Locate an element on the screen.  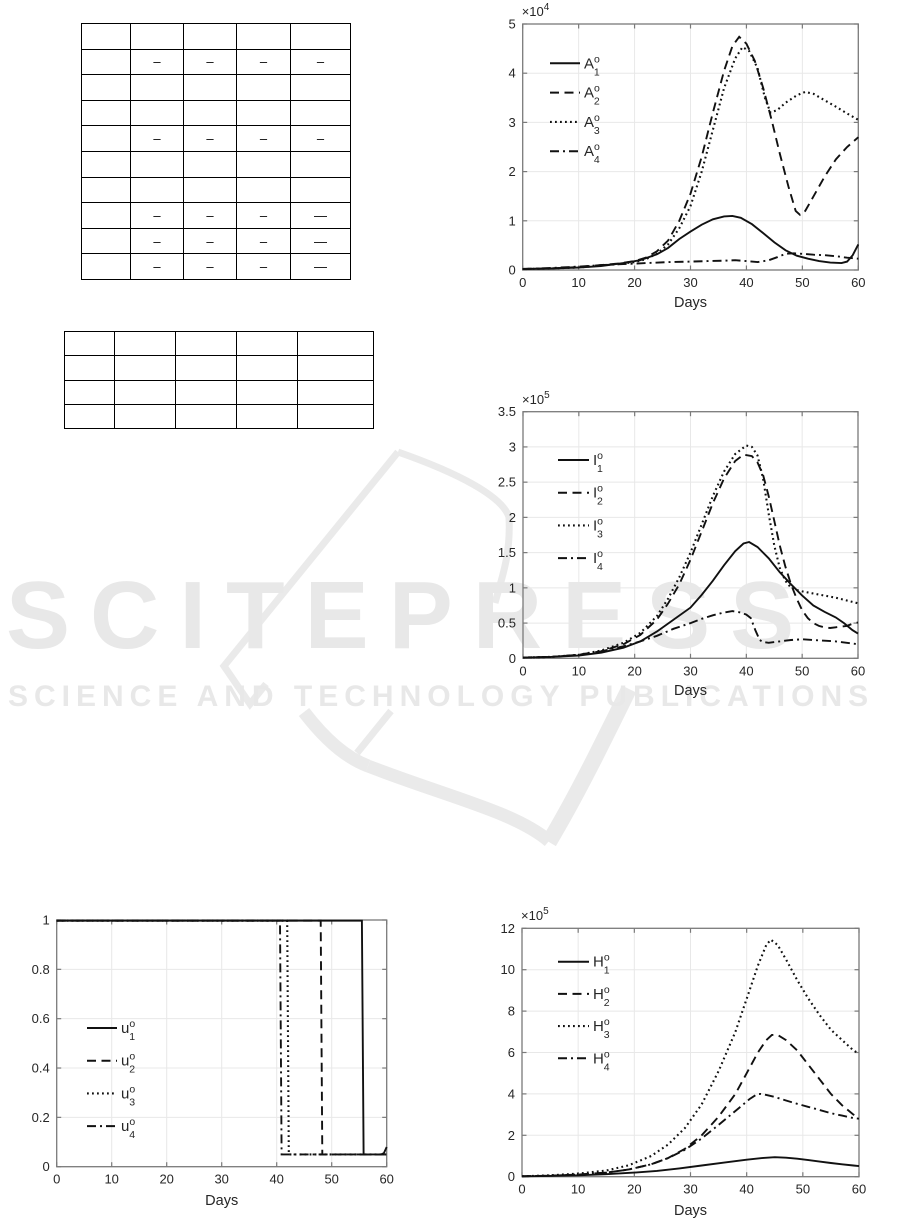
table-row: – – – — is located at coordinates (216, 241).